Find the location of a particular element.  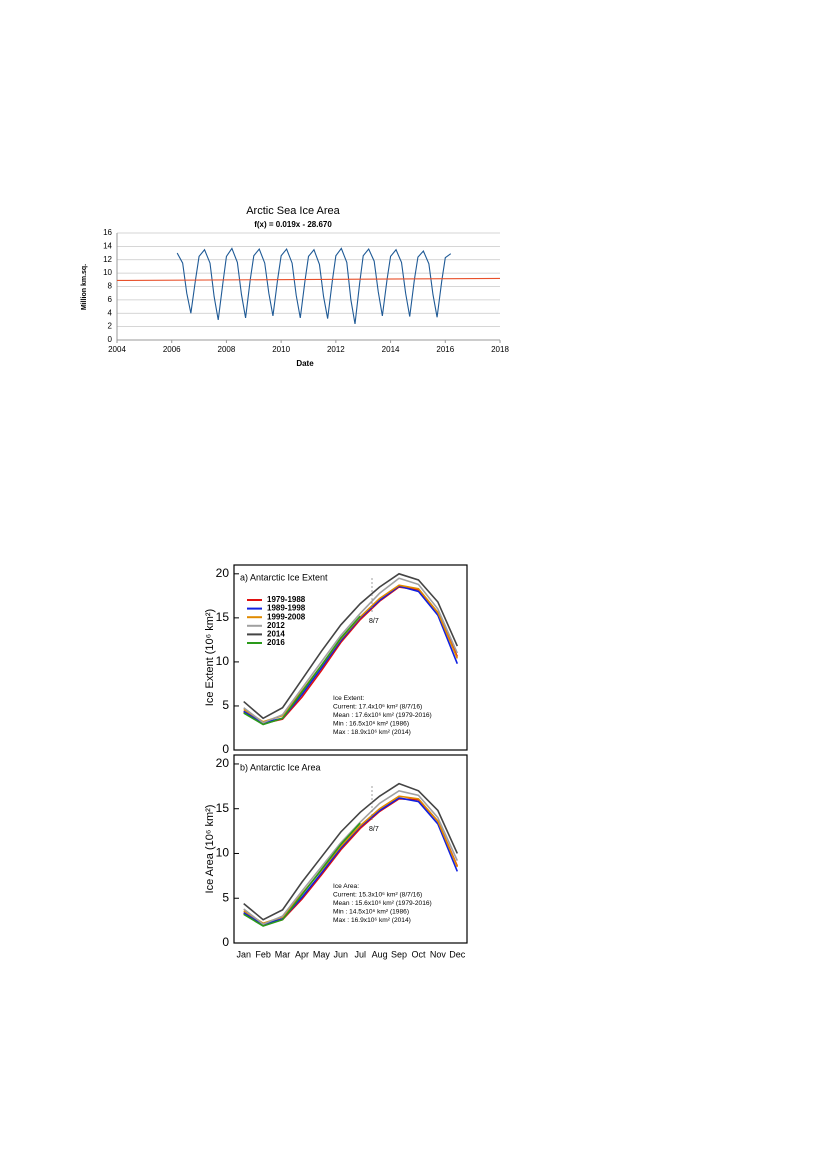

stats-text: Max : 16.9x10⁶ km² (2014) is located at coordinates (372, 920).